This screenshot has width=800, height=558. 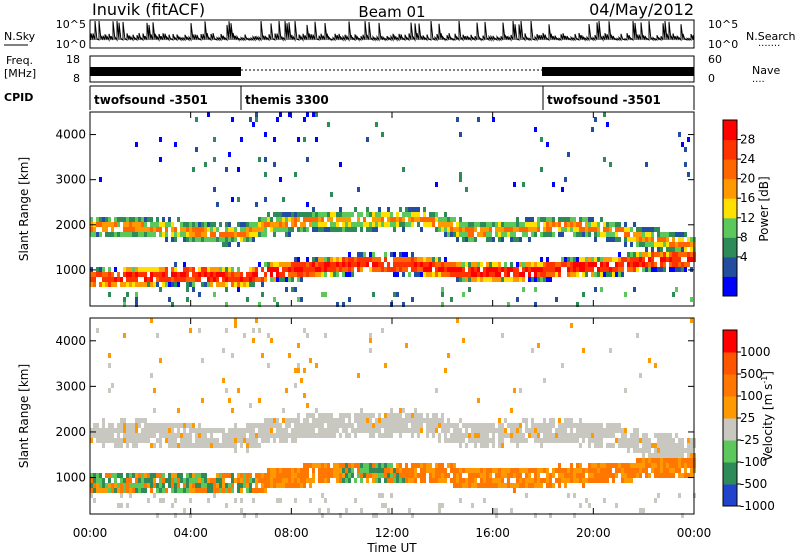 I want to click on station-title: Inuvik (fitACF), so click(x=148, y=9).